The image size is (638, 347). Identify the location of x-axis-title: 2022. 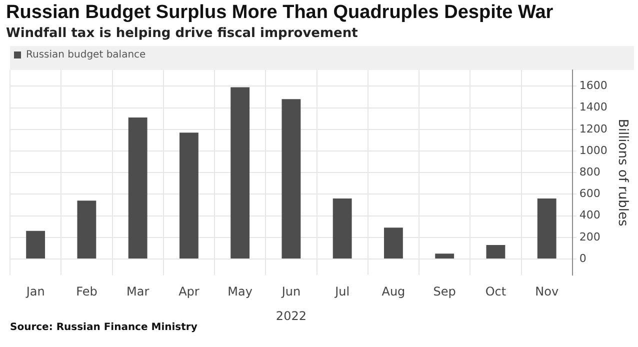
(291, 315).